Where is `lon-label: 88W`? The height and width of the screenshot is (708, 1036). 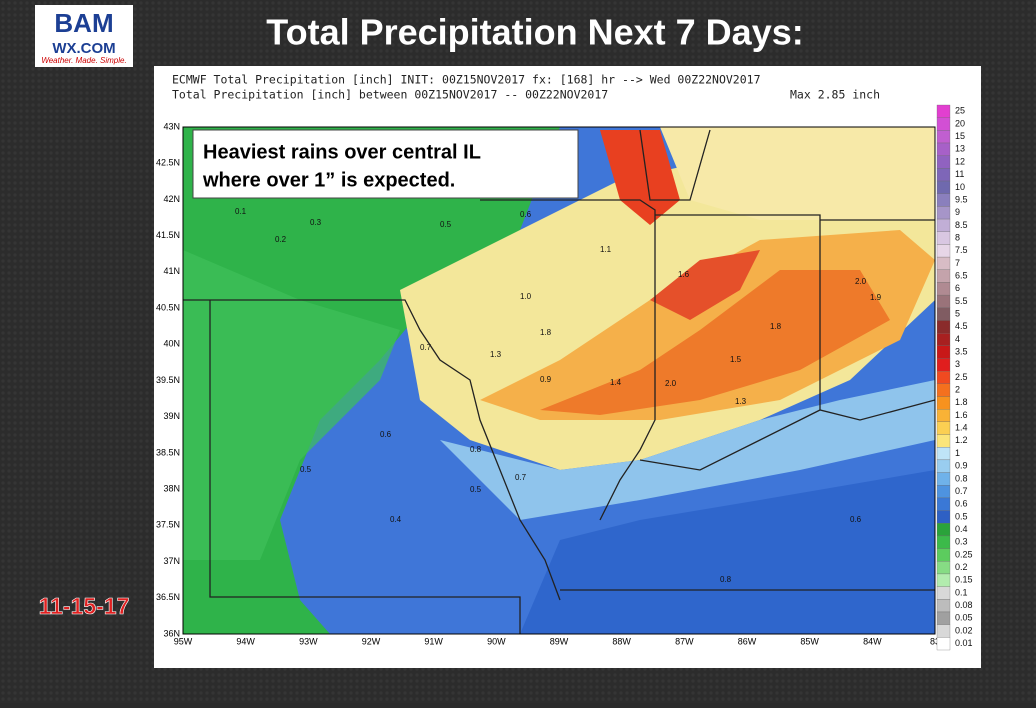 lon-label: 88W is located at coordinates (621, 641).